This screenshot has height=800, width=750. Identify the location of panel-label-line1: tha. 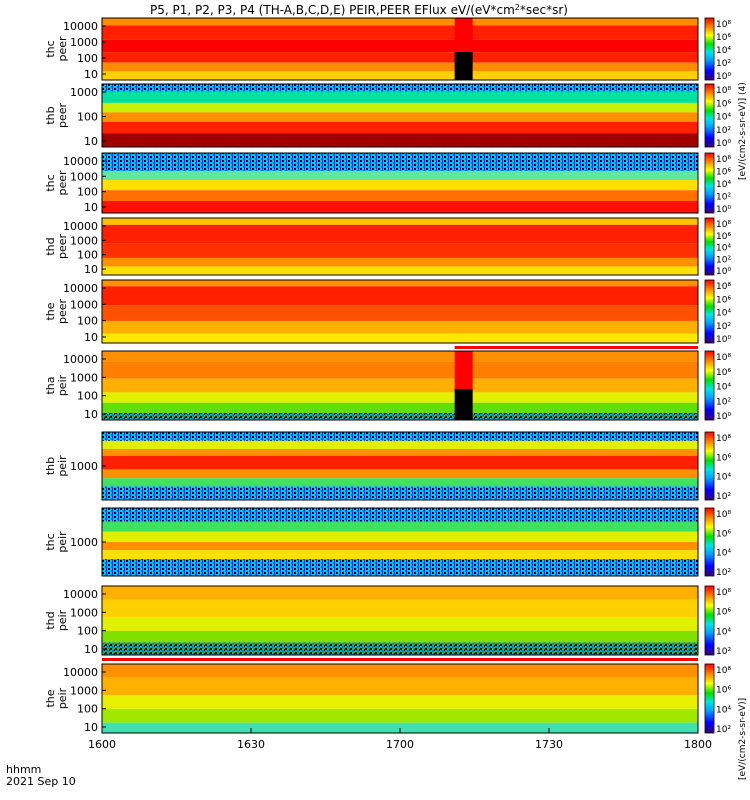
(50, 385).